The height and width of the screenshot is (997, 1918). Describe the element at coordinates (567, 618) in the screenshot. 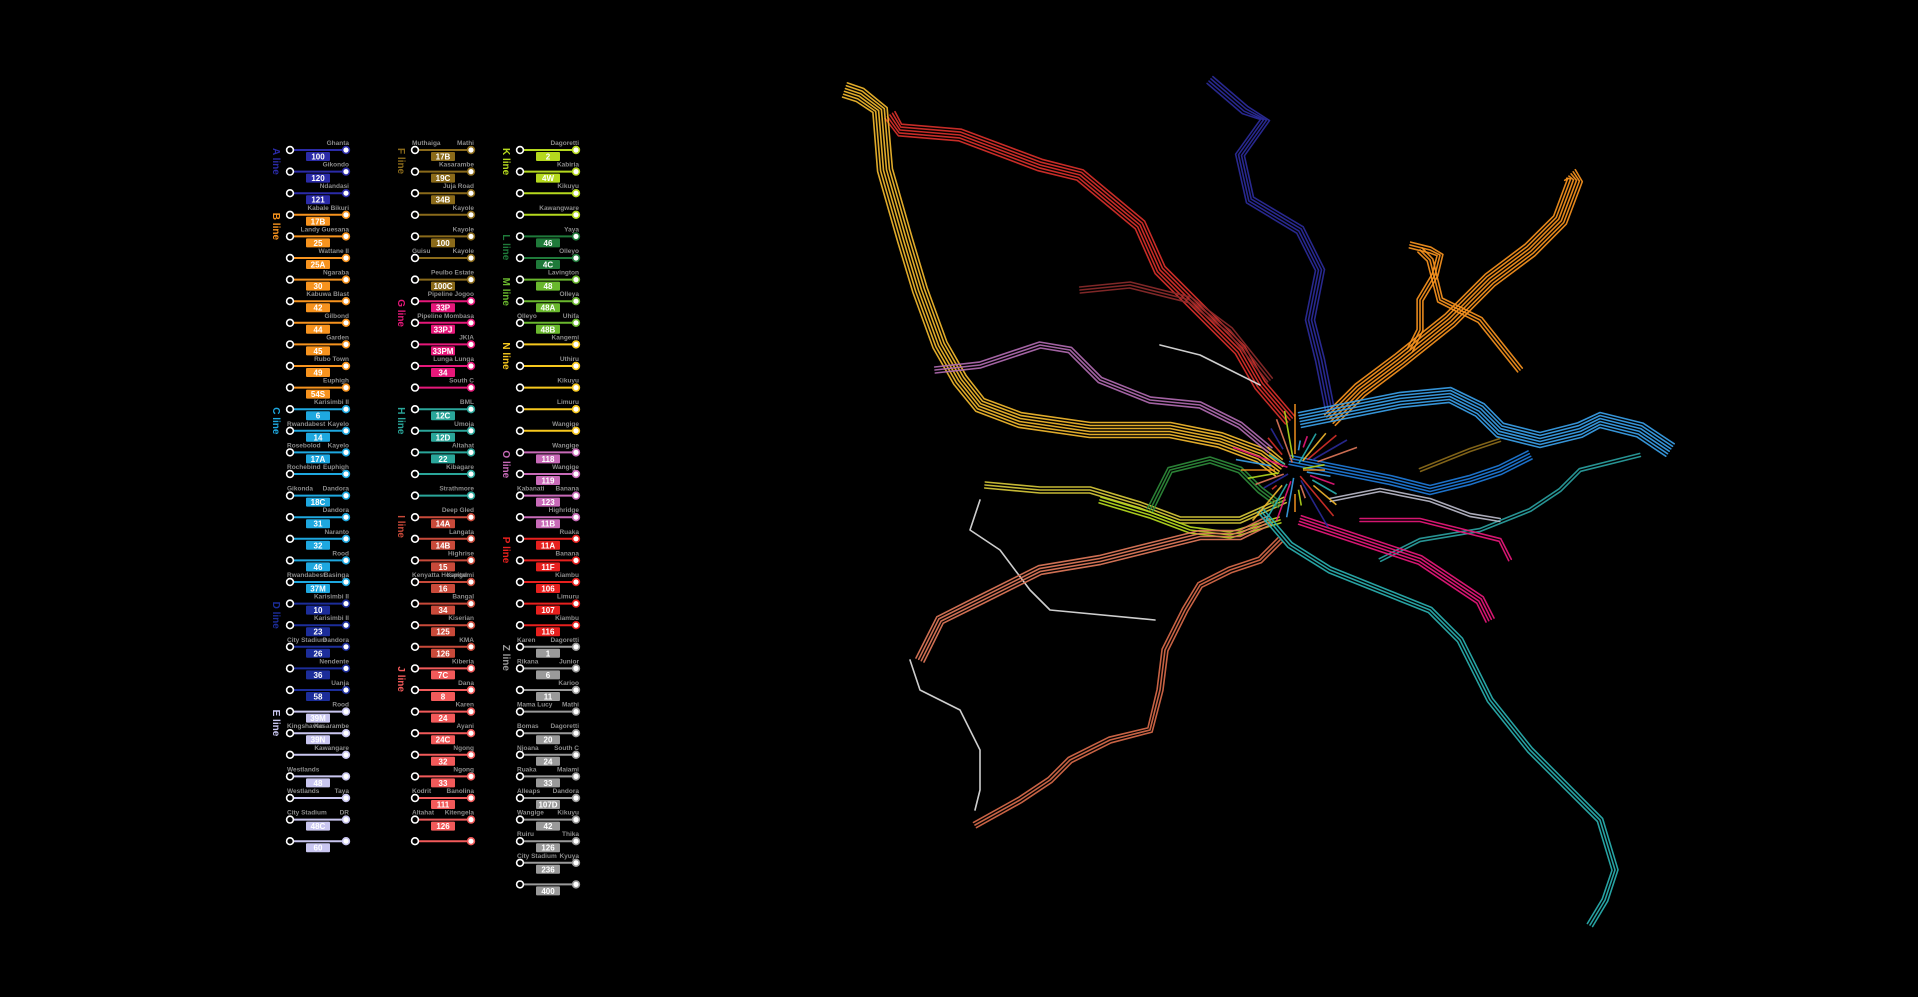

I see `stop-label-right: Kiambu` at that location.